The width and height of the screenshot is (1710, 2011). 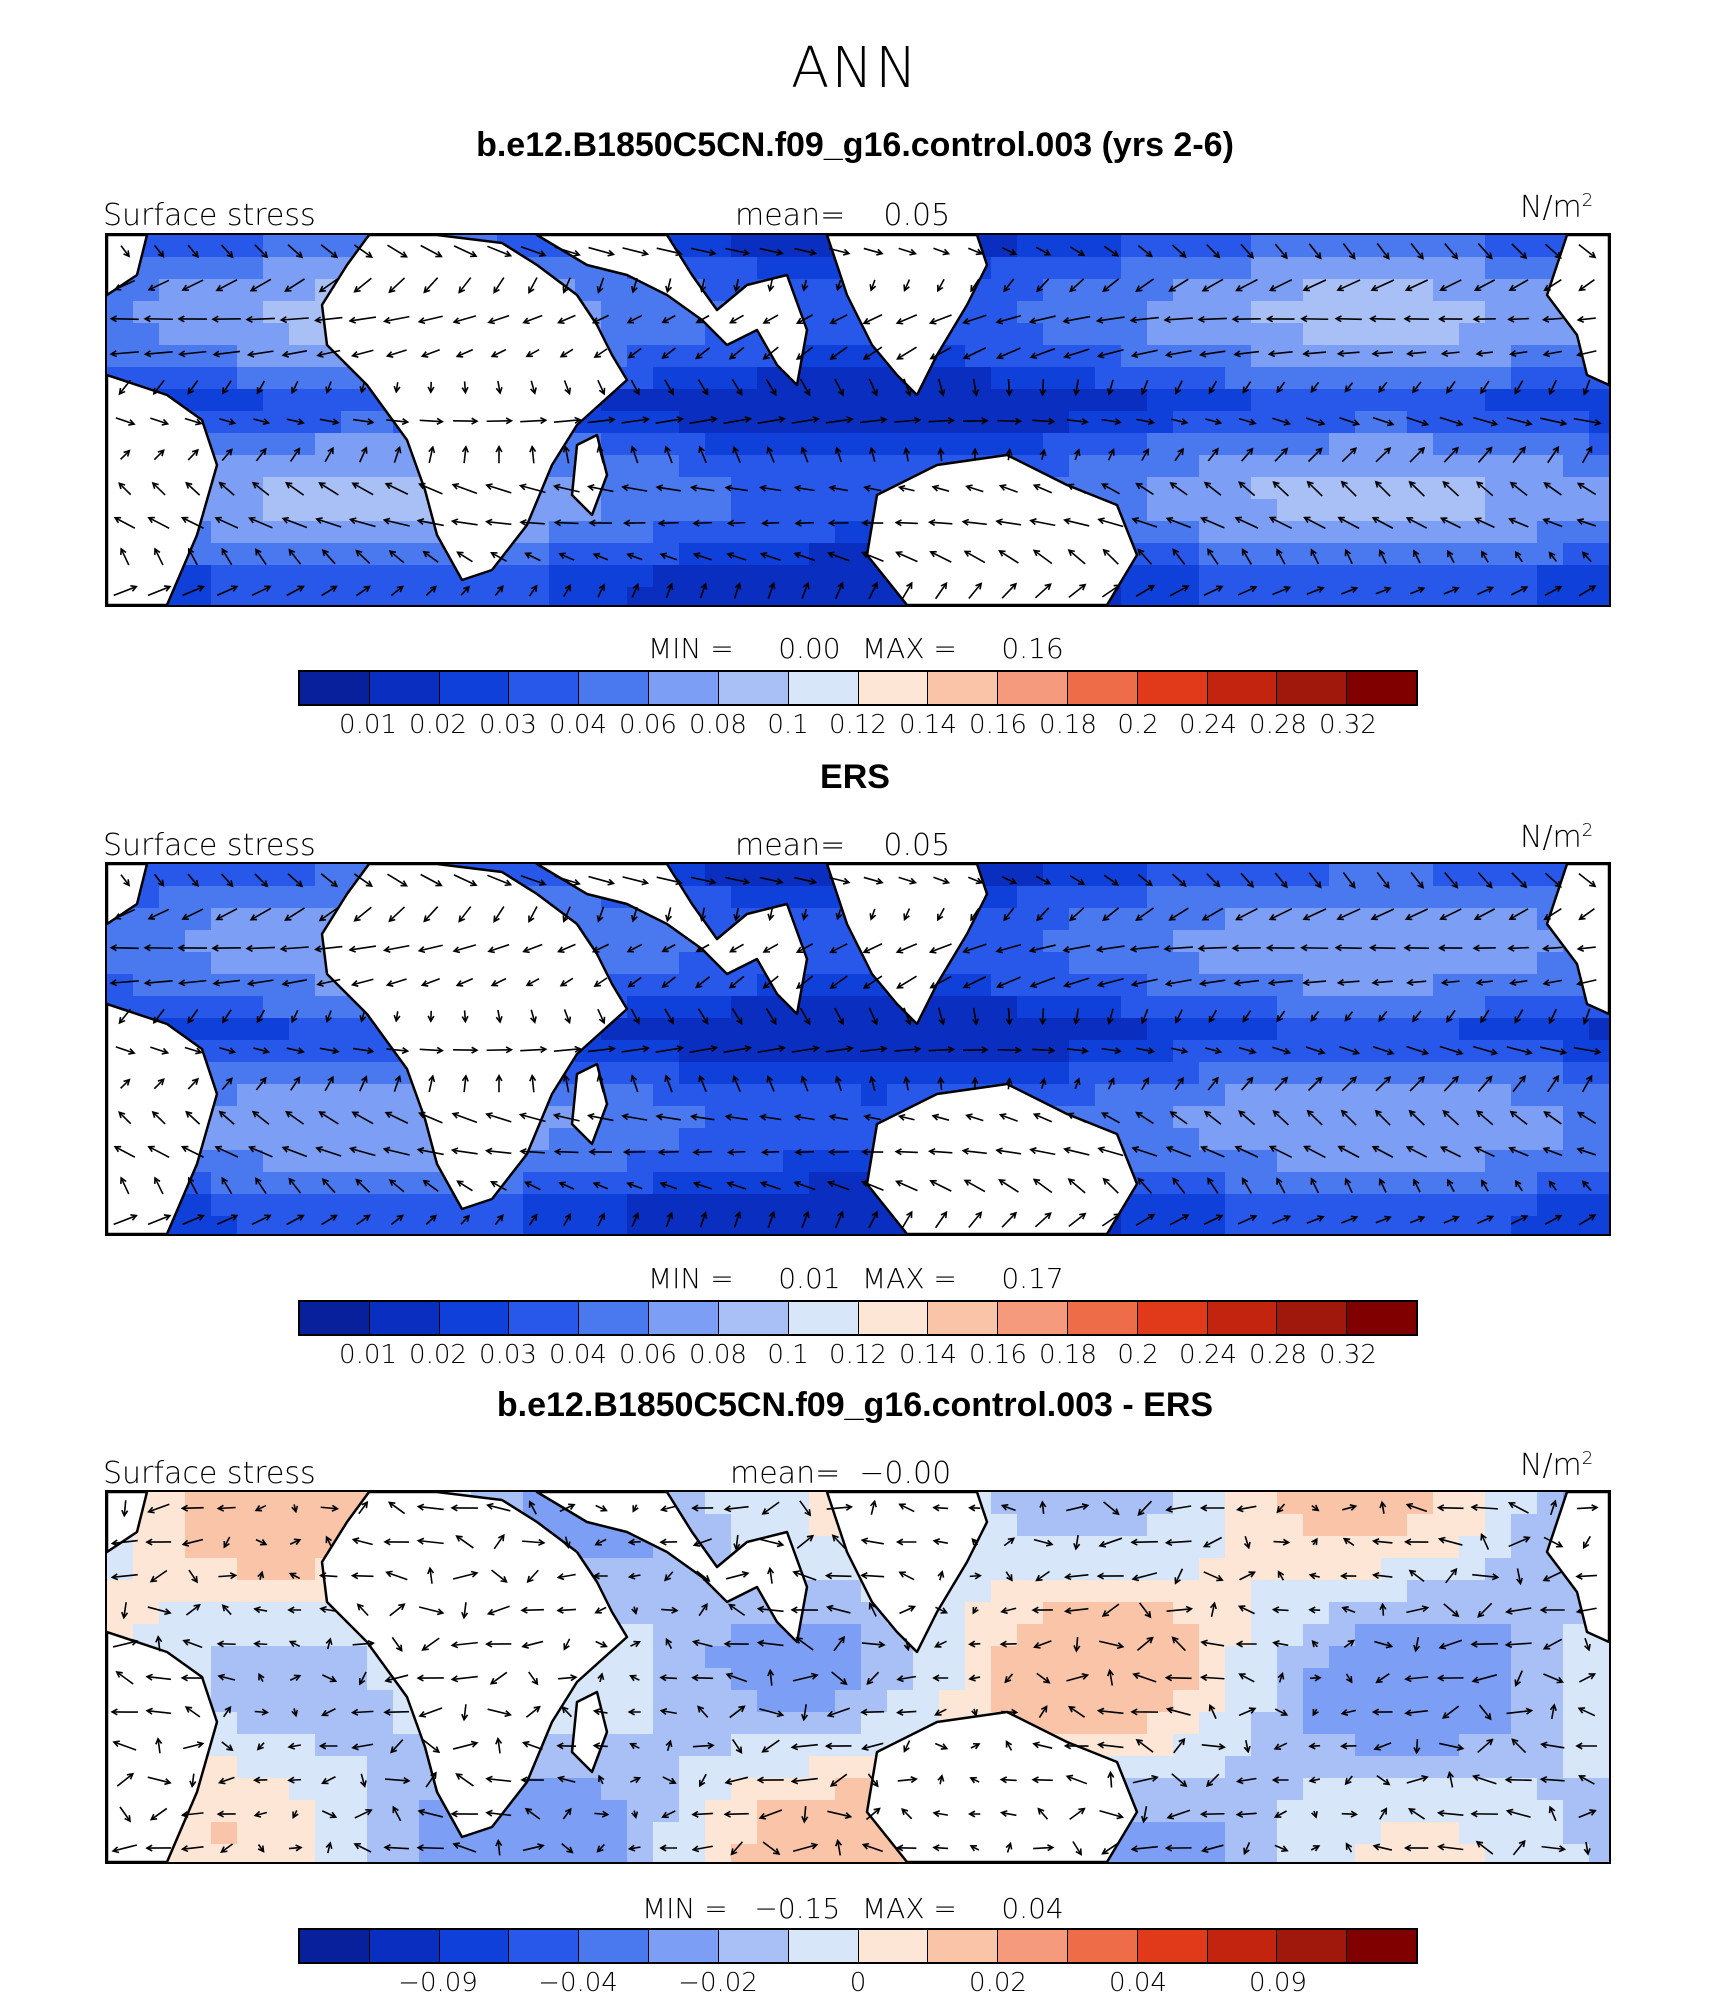 What do you see at coordinates (744, 1278) in the screenshot?
I see `panel-2-min: MIN = 0.01` at bounding box center [744, 1278].